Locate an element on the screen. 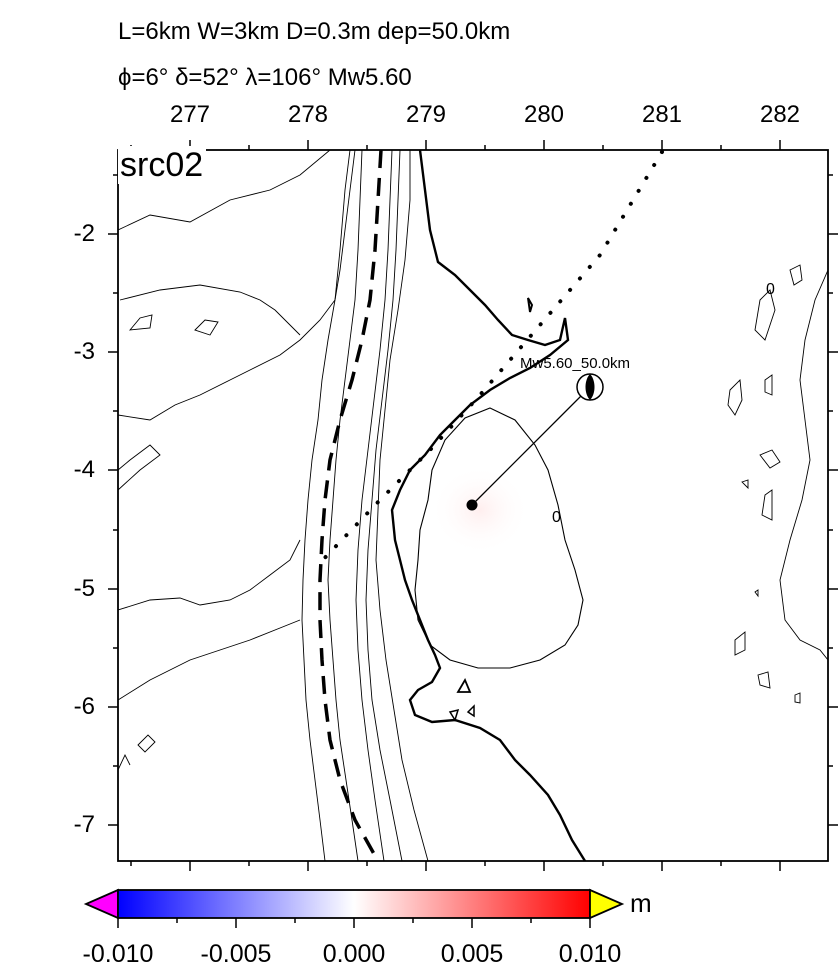  y-tick-label: -4 is located at coordinates (84, 469).